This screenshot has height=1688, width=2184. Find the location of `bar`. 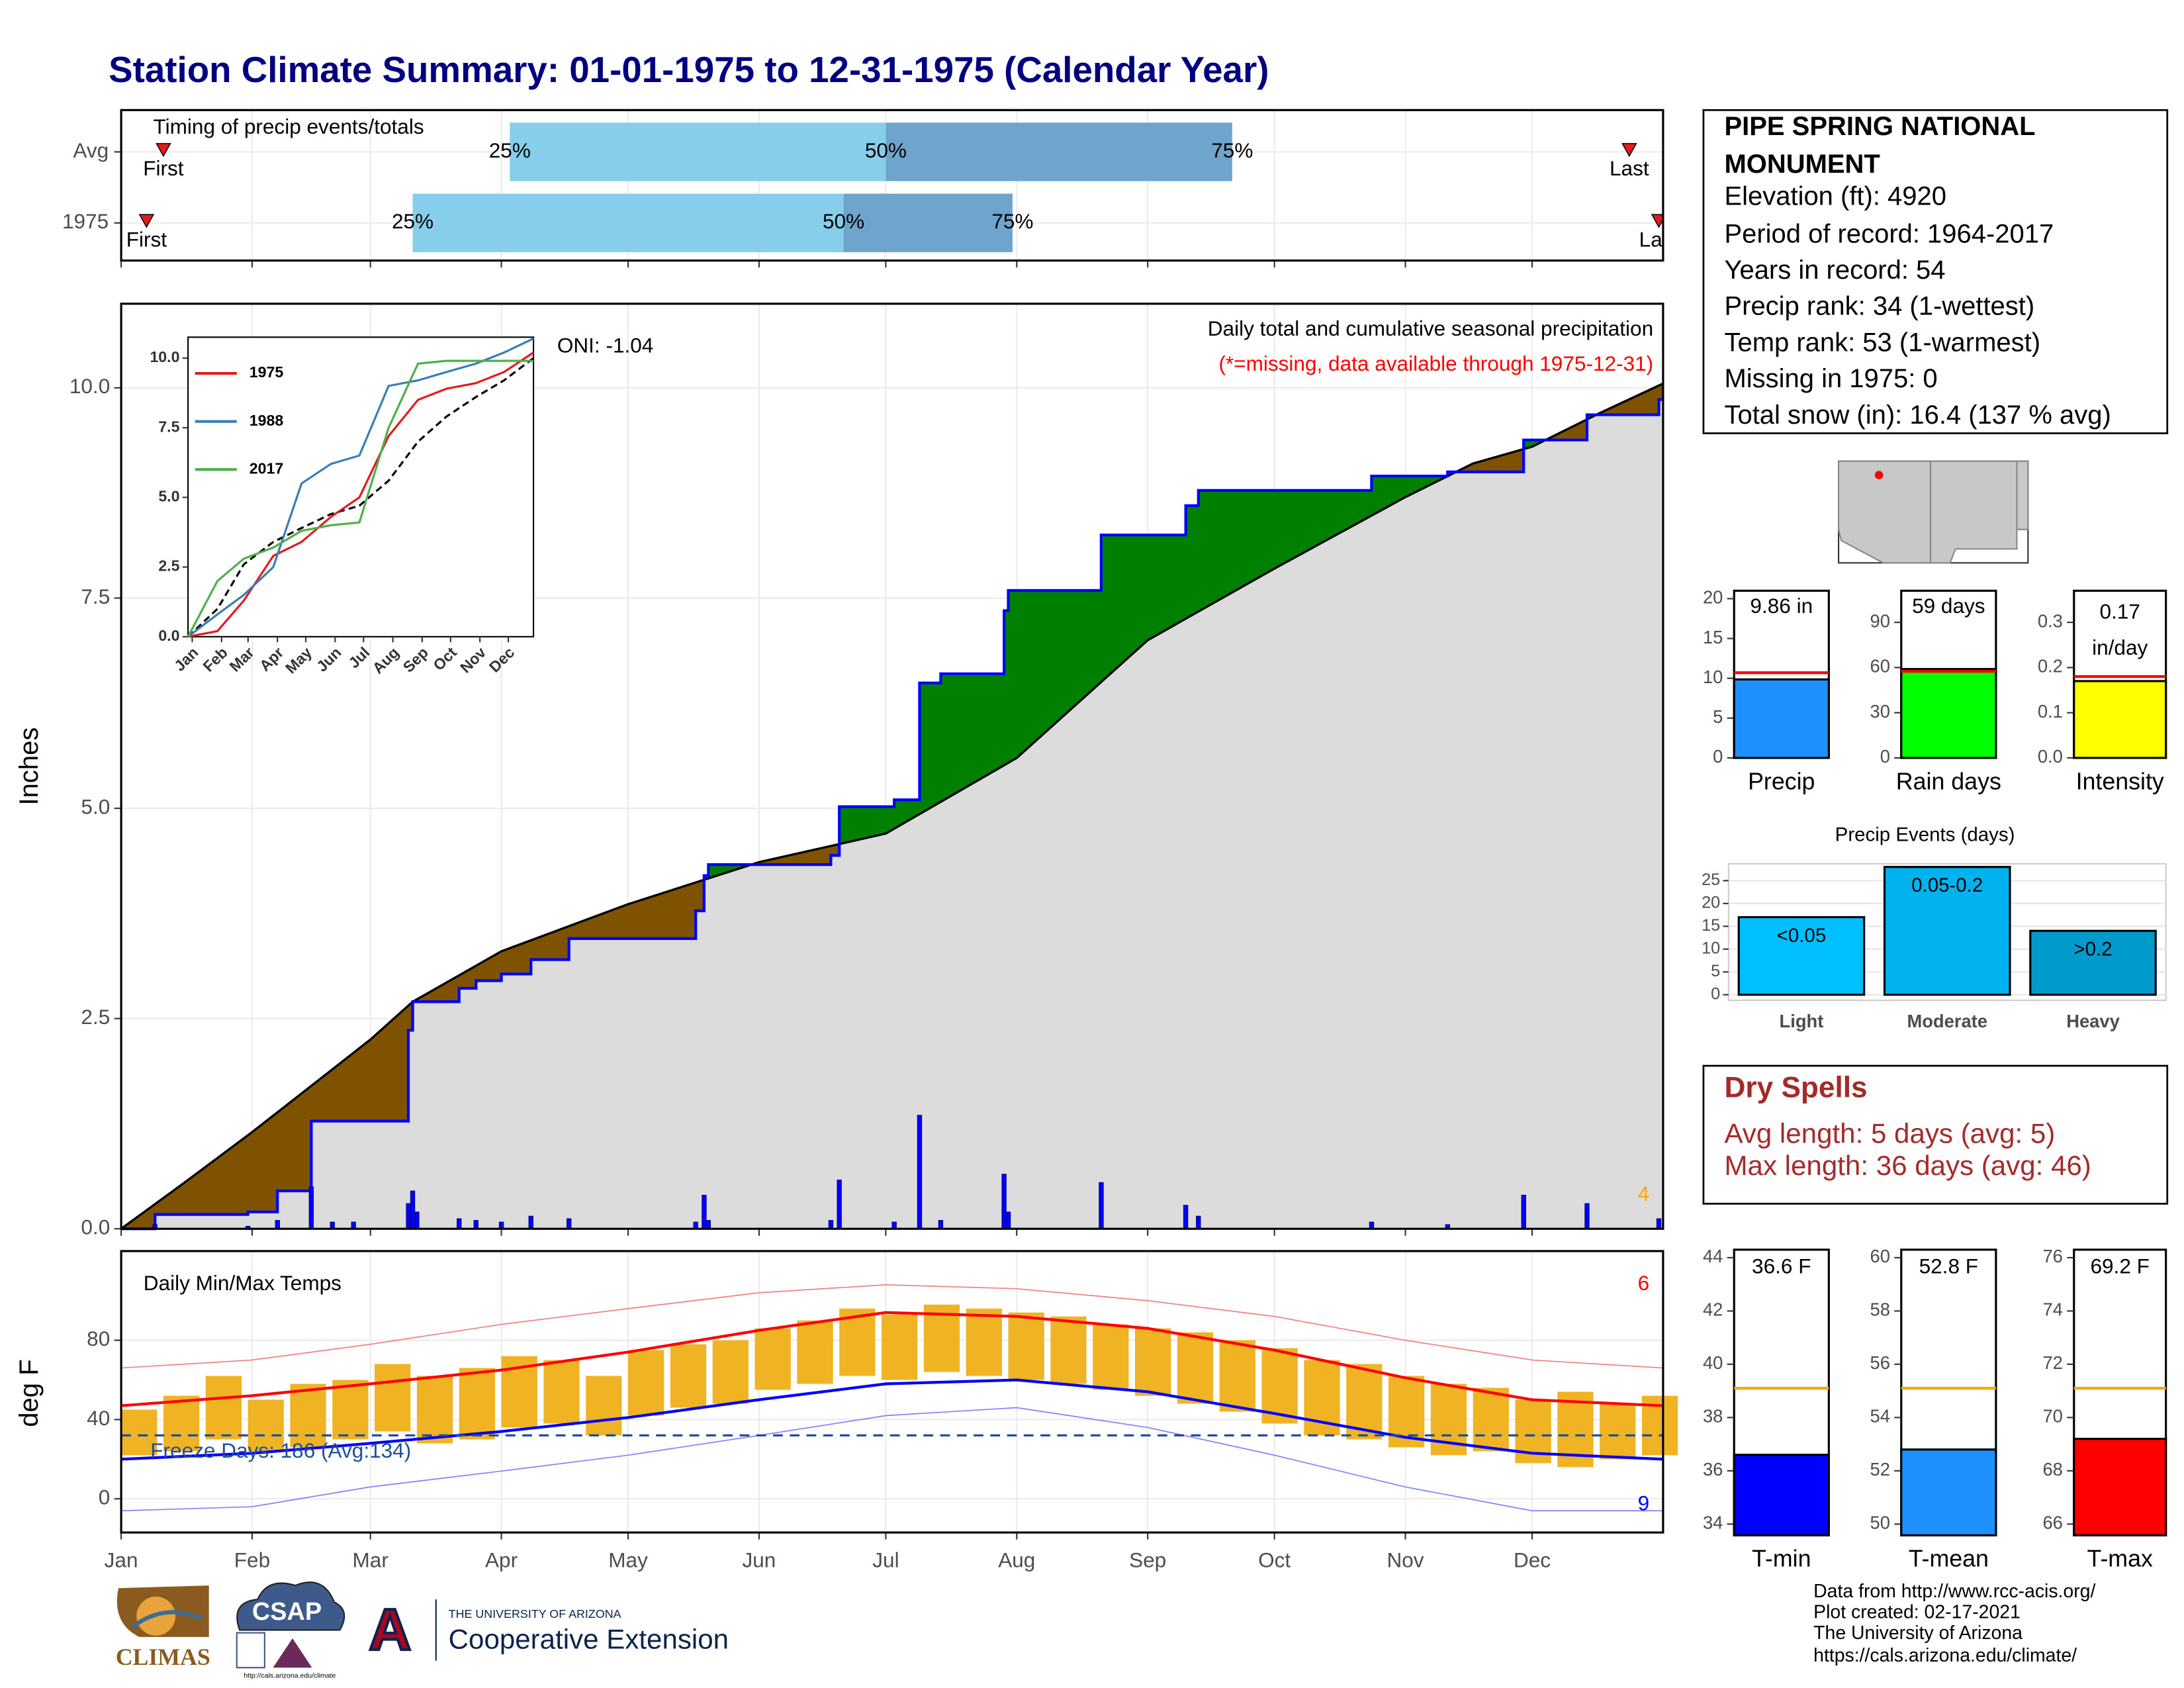

bar is located at coordinates (2093, 962).